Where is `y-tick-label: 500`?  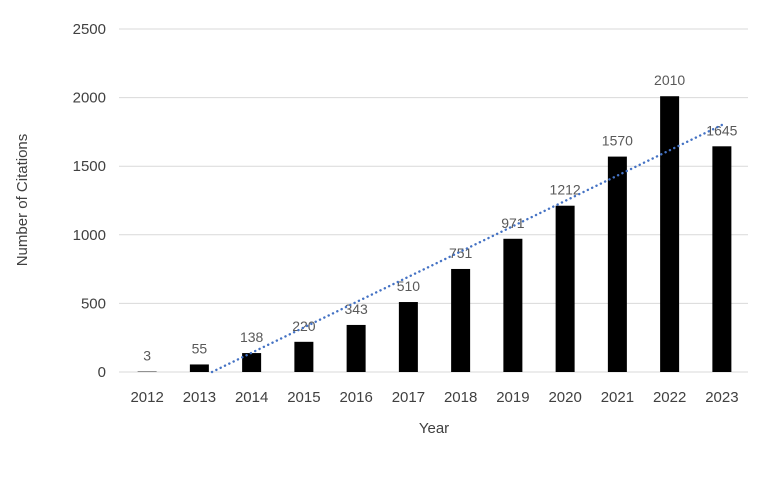 y-tick-label: 500 is located at coordinates (93, 303).